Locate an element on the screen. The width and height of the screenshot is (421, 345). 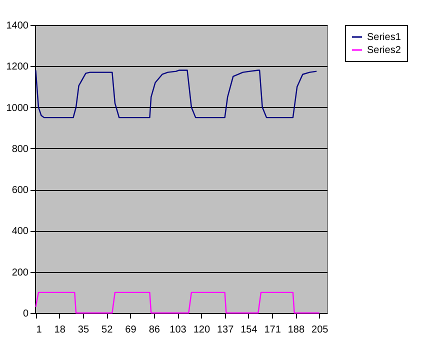
y-tick-label: 200 is located at coordinates (20, 272).